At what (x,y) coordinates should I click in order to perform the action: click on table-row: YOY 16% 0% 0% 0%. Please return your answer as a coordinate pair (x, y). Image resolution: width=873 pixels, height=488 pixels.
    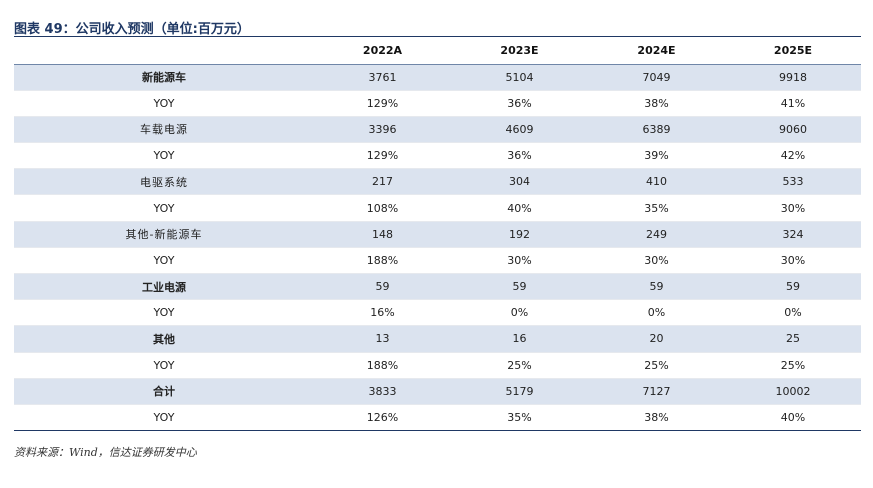
    Looking at the image, I should click on (437, 313).